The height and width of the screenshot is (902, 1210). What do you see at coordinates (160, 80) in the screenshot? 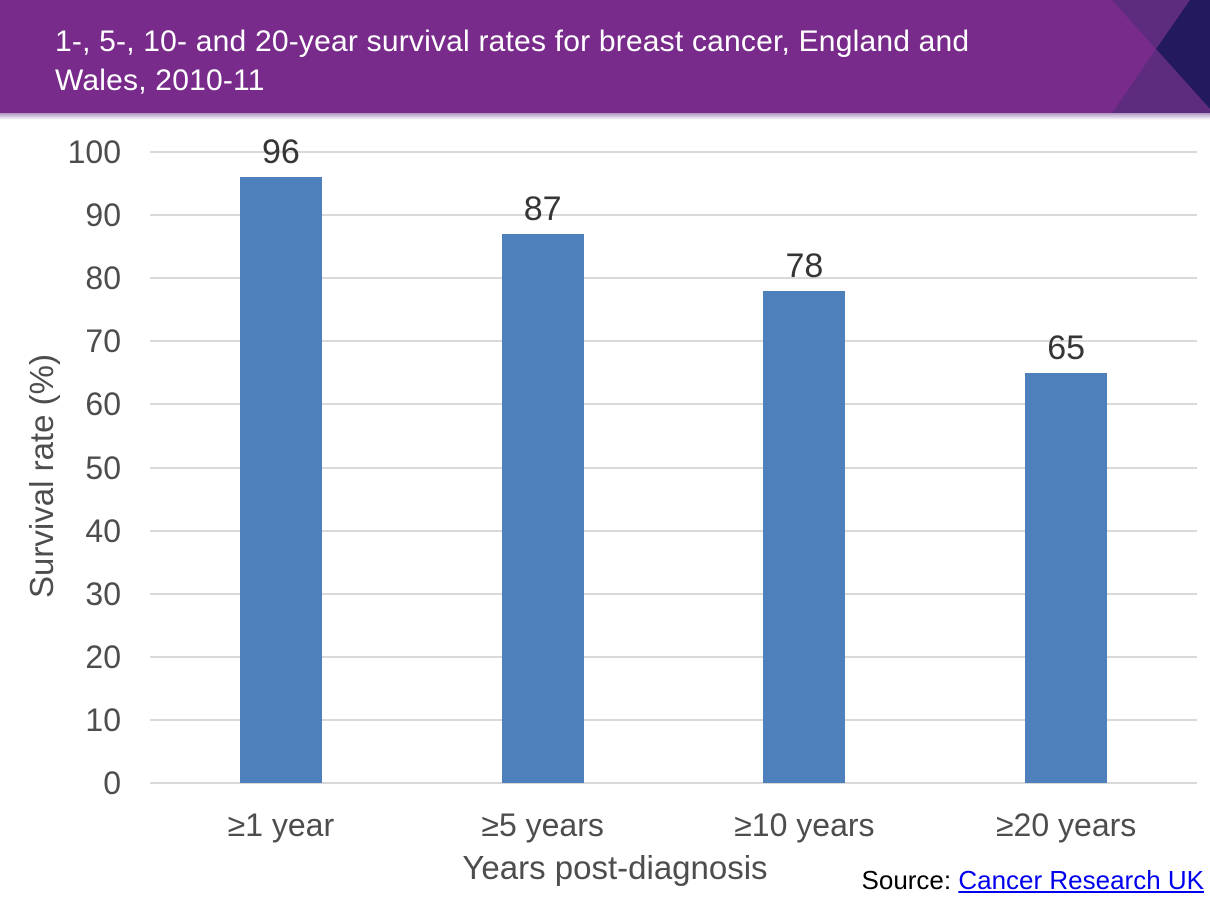
I see `slide-title-line-2: Wales, 2010-11` at bounding box center [160, 80].